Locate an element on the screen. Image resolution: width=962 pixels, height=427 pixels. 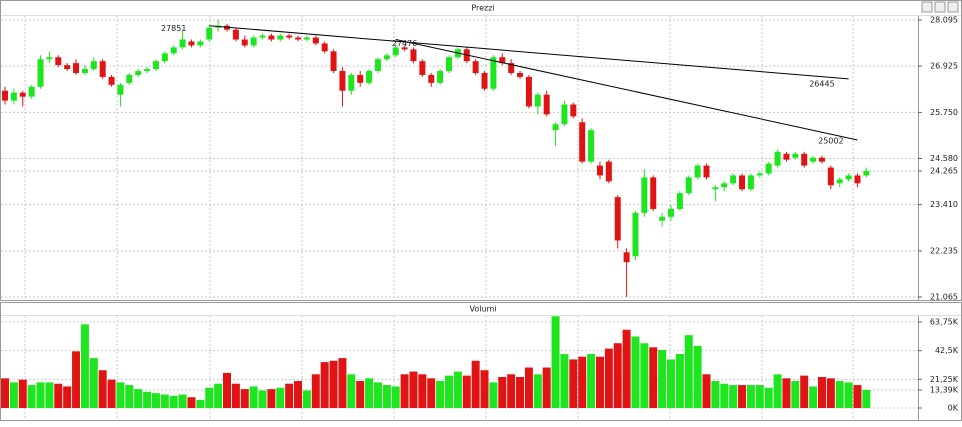
close-button is located at coordinates (953, 7).